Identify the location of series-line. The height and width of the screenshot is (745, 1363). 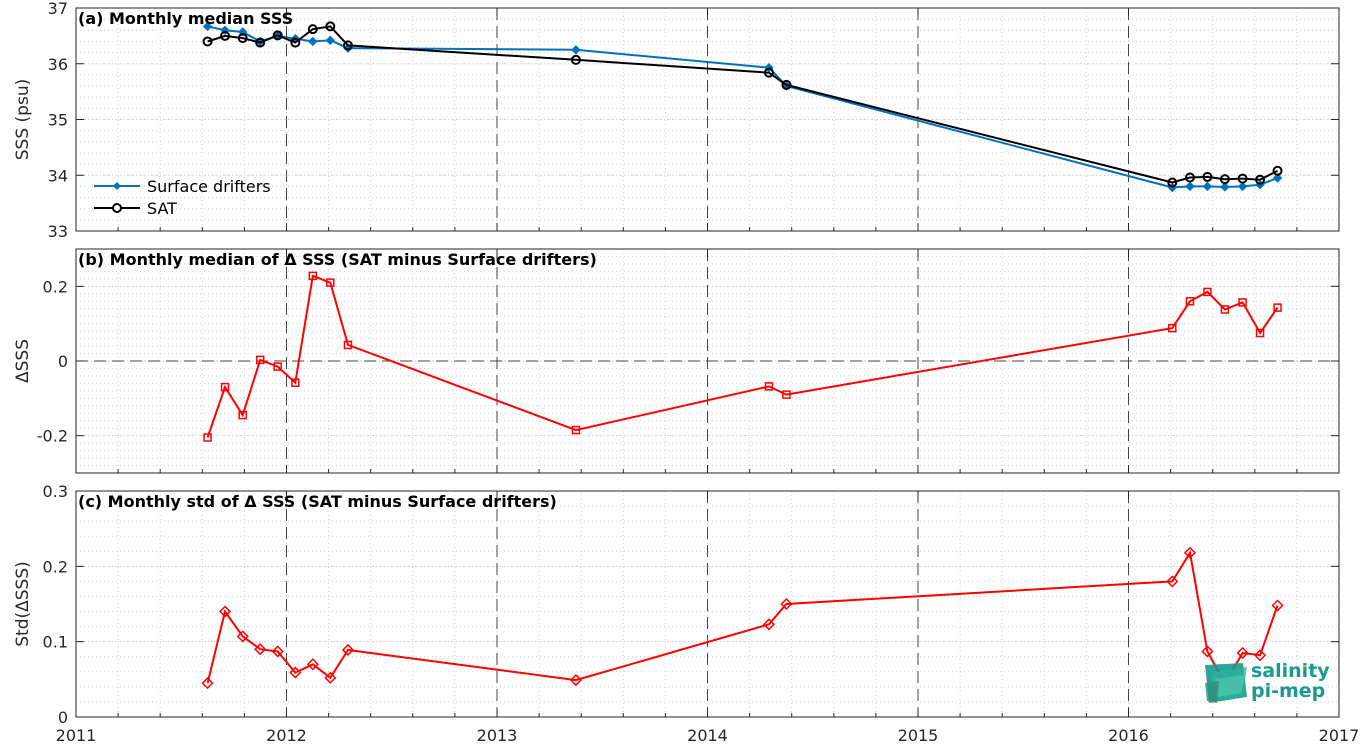
(742, 618).